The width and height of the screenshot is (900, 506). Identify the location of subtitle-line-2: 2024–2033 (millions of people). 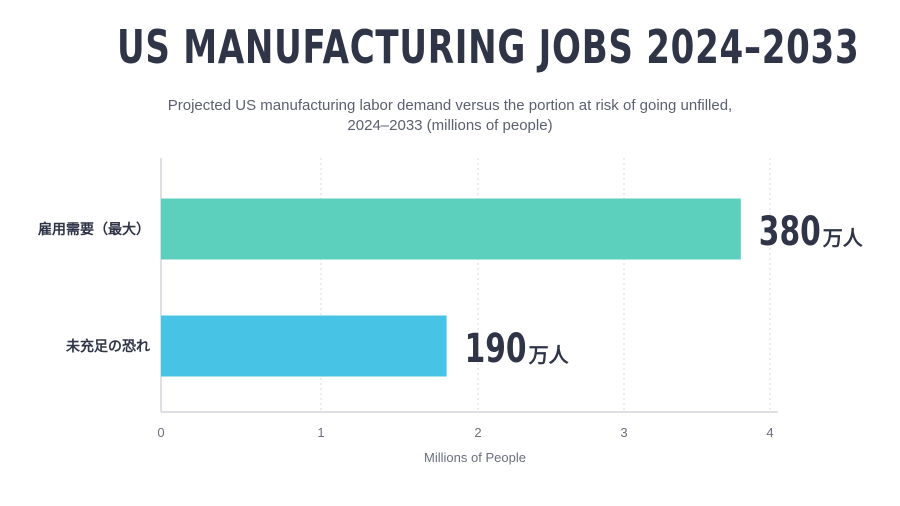
(450, 125).